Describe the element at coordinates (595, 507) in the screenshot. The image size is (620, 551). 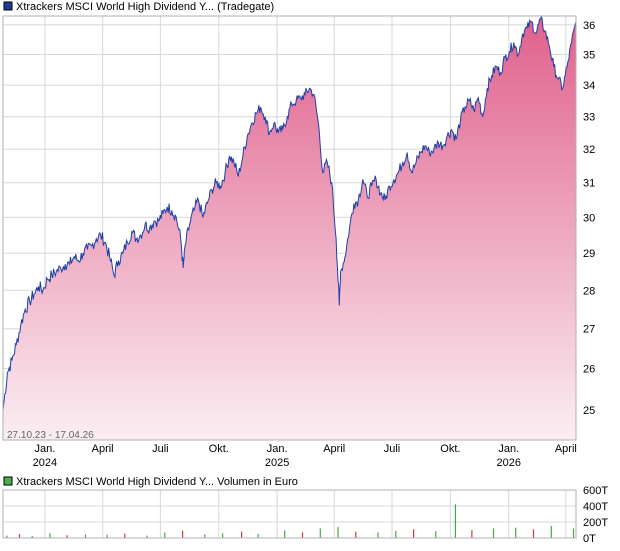
I see `volume-y-tick-label: 400T` at that location.